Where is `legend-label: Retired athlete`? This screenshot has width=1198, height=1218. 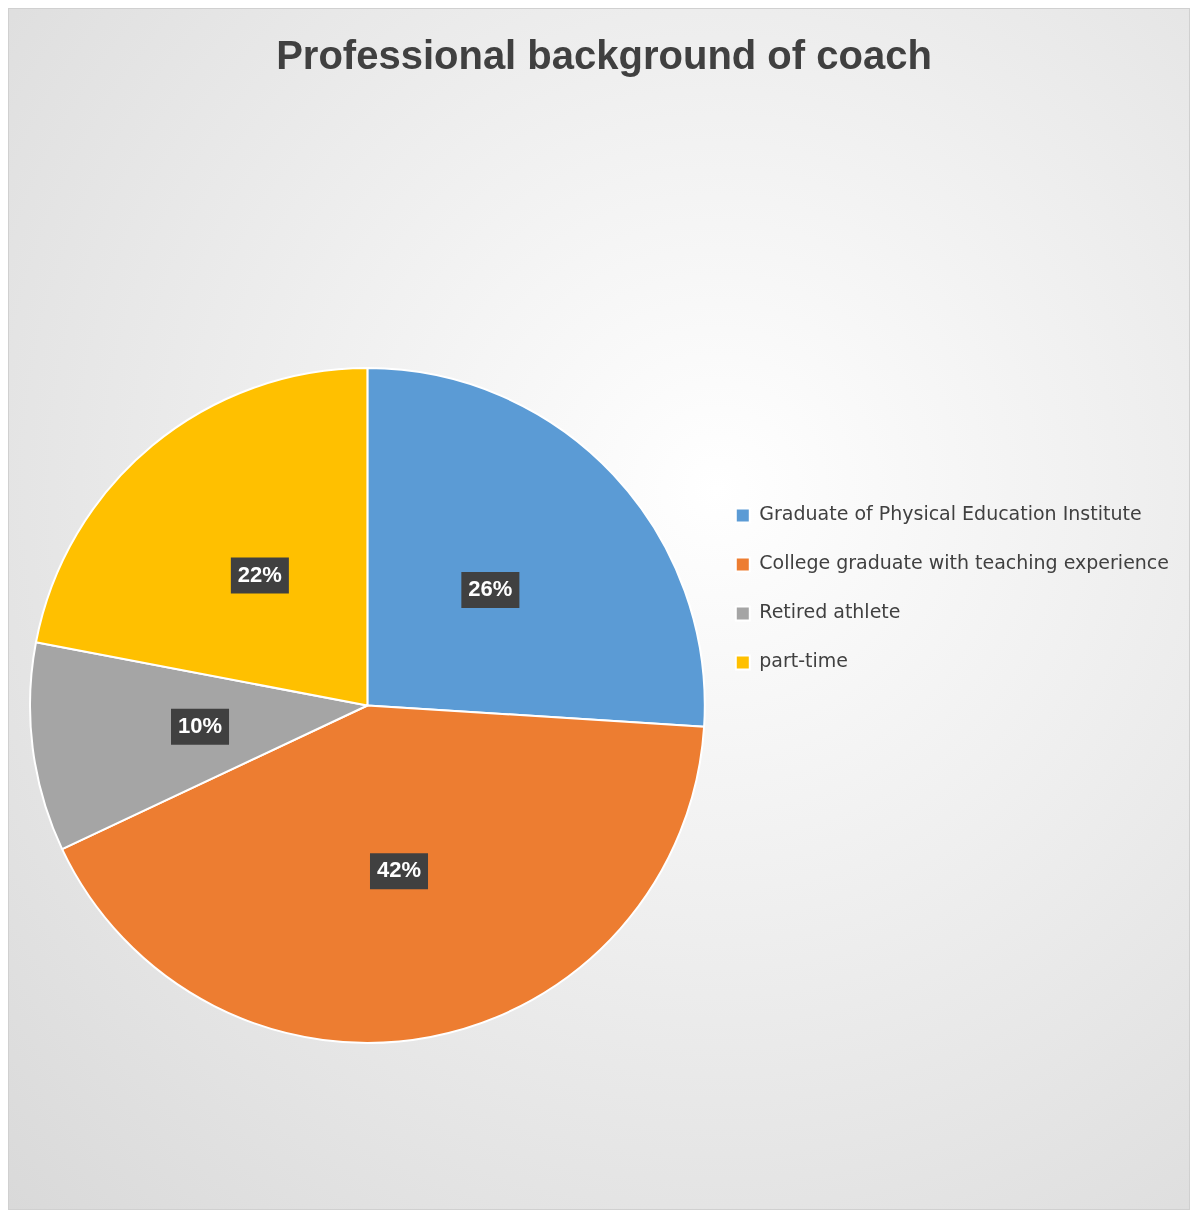
legend-label: Retired athlete is located at coordinates (830, 611).